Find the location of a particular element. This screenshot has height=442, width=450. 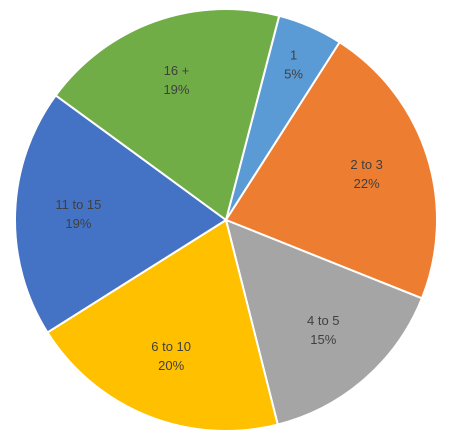

slice-category: 11 to 15 is located at coordinates (78, 204).